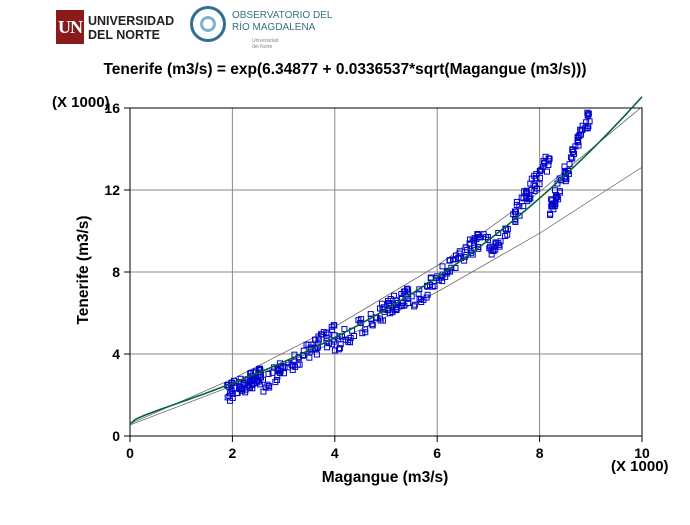 The width and height of the screenshot is (690, 525). I want to click on x-tick-label: 8, so click(540, 453).